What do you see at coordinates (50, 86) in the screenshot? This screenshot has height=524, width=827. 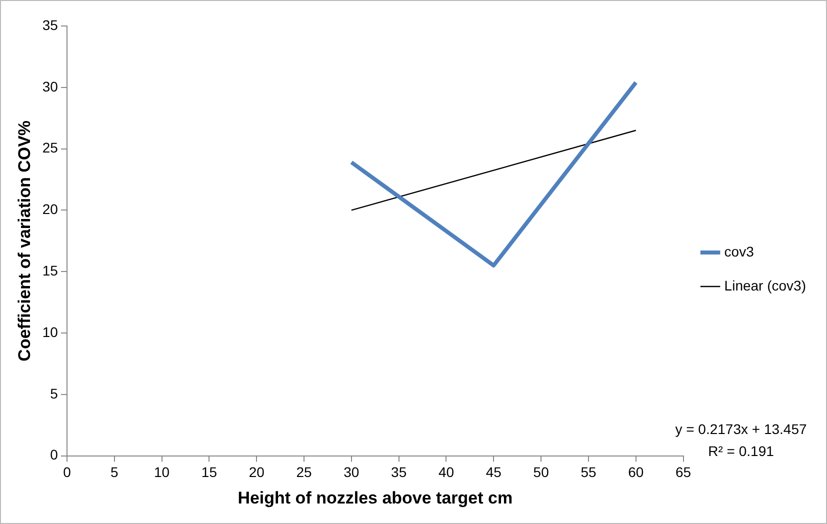 I see `y-tick-label: 30` at bounding box center [50, 86].